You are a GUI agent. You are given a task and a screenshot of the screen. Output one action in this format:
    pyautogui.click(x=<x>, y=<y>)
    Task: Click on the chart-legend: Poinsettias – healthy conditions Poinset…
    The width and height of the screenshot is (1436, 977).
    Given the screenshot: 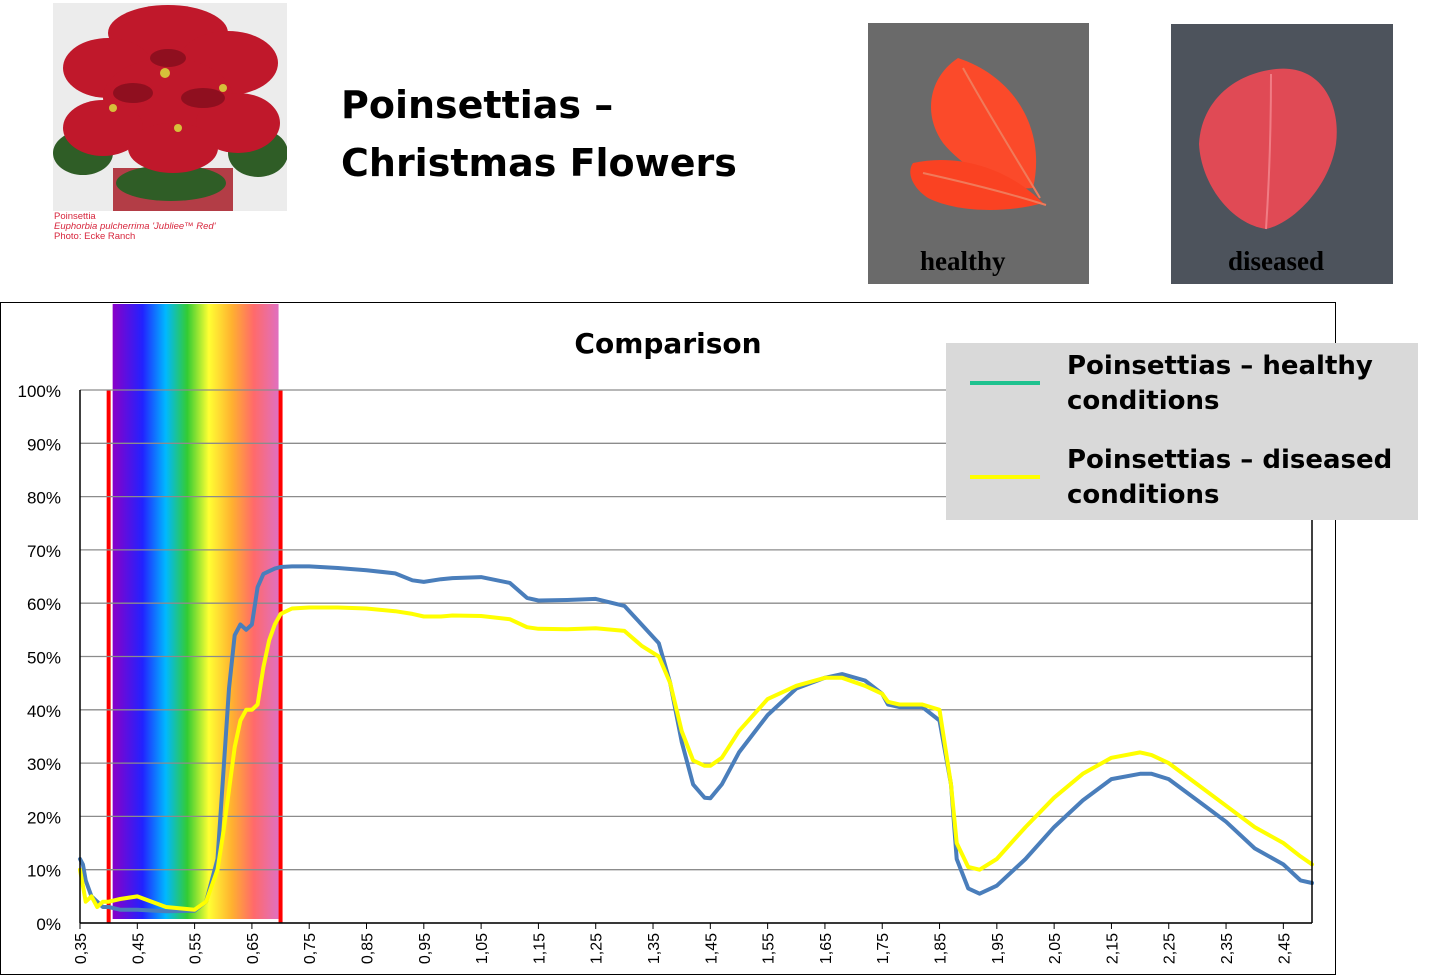 What is the action you would take?
    pyautogui.click(x=1182, y=431)
    